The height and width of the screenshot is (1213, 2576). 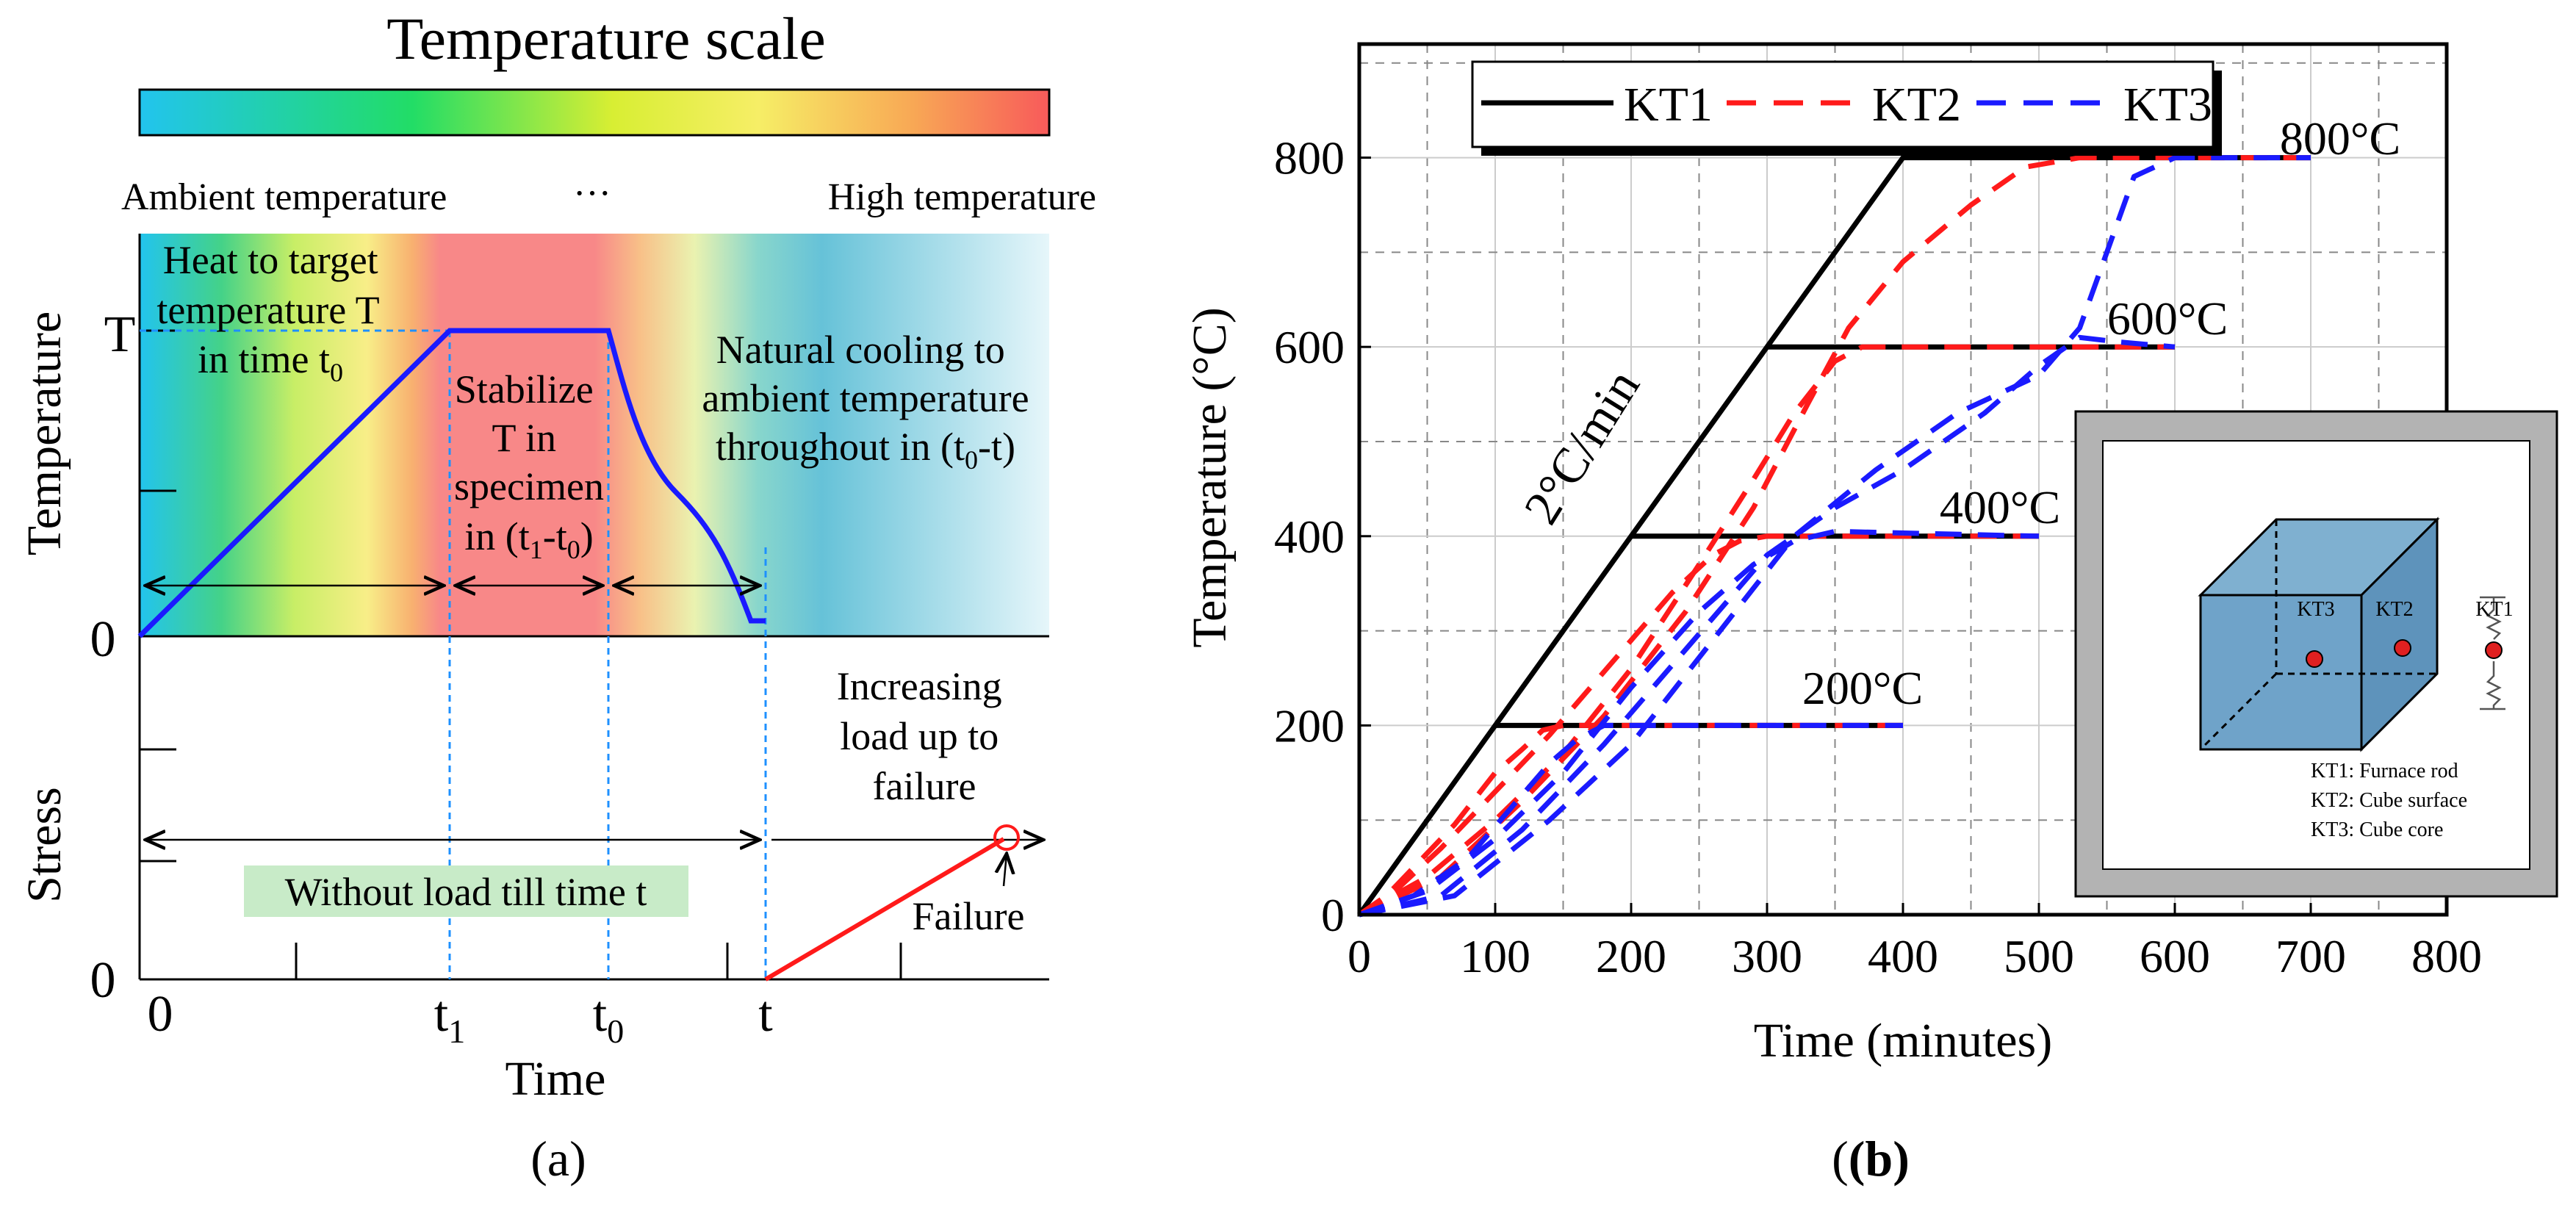 What do you see at coordinates (44, 434) in the screenshot?
I see `a-ylabel-temperature: Temperature` at bounding box center [44, 434].